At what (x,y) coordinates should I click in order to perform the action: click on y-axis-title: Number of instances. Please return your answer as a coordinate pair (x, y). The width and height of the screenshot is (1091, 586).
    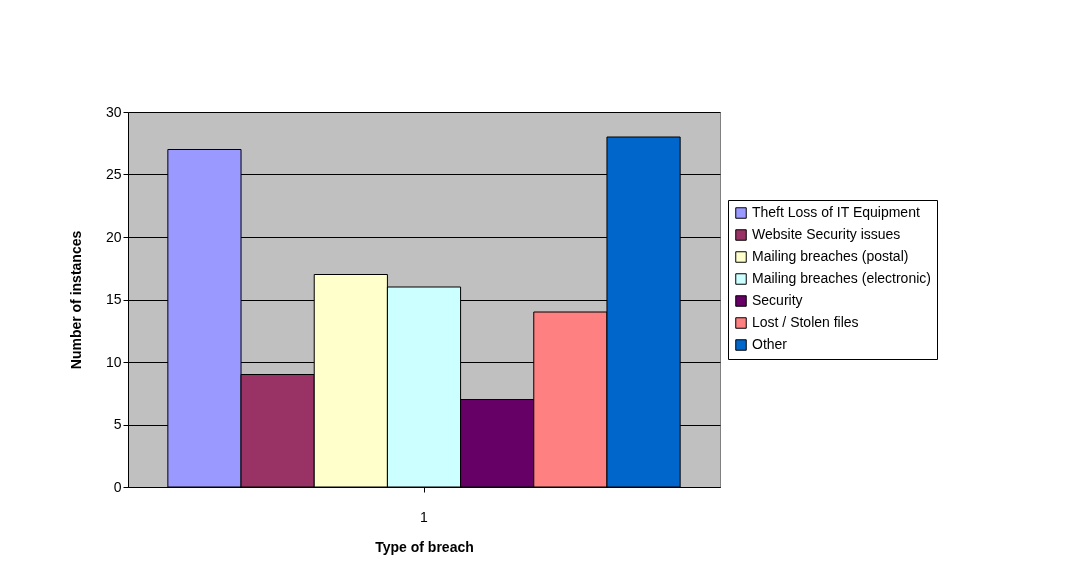
    Looking at the image, I should click on (75, 300).